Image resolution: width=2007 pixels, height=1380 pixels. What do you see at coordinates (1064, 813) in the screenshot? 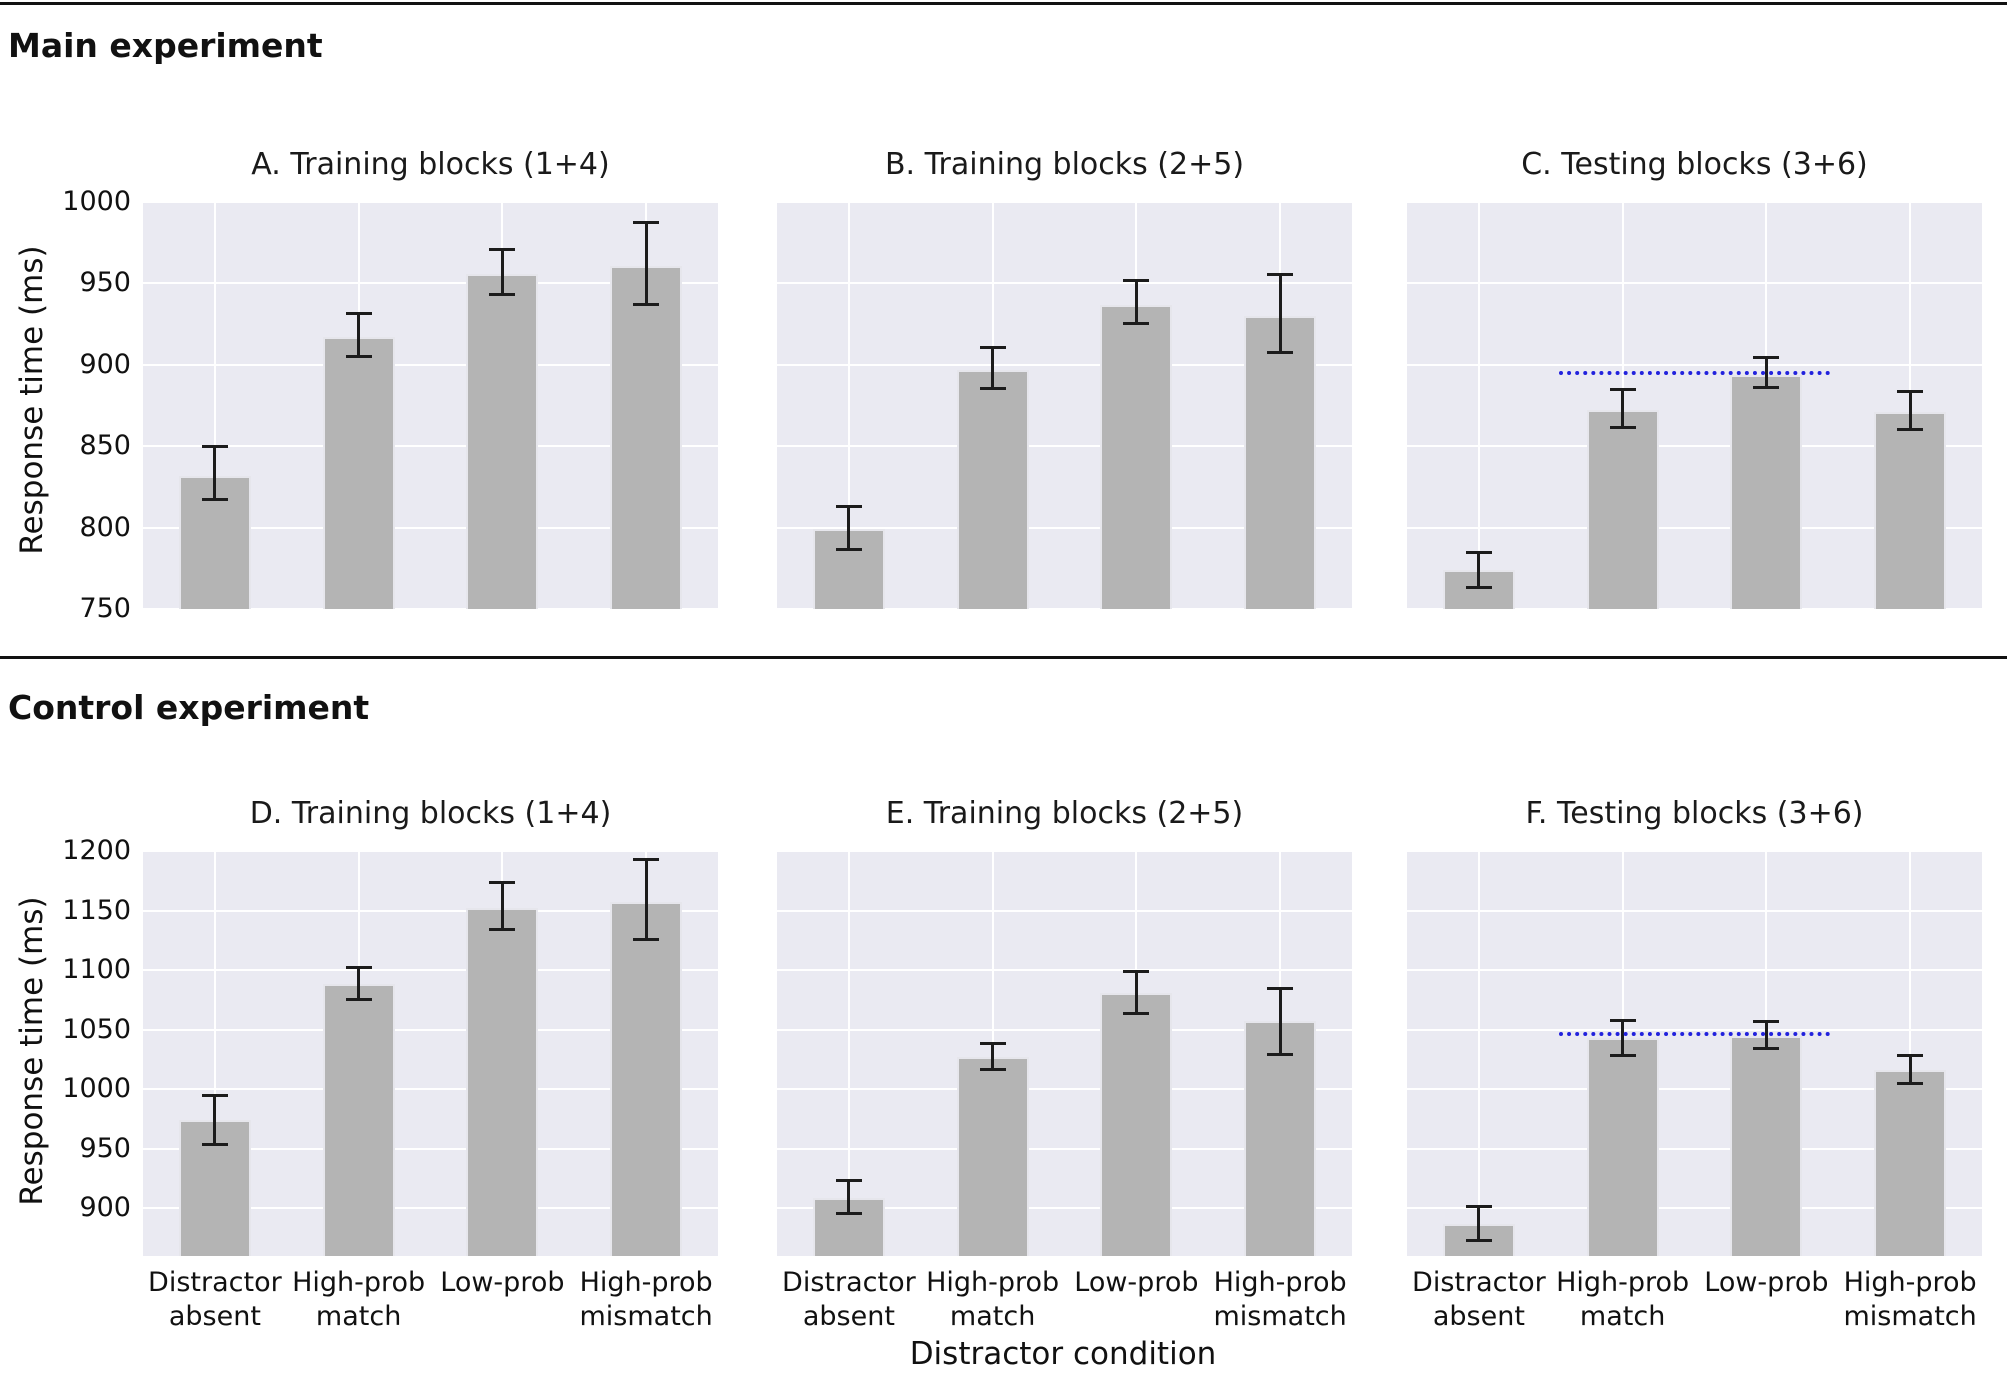
I see `panel-title-e: E. Training blocks (2+5)` at bounding box center [1064, 813].